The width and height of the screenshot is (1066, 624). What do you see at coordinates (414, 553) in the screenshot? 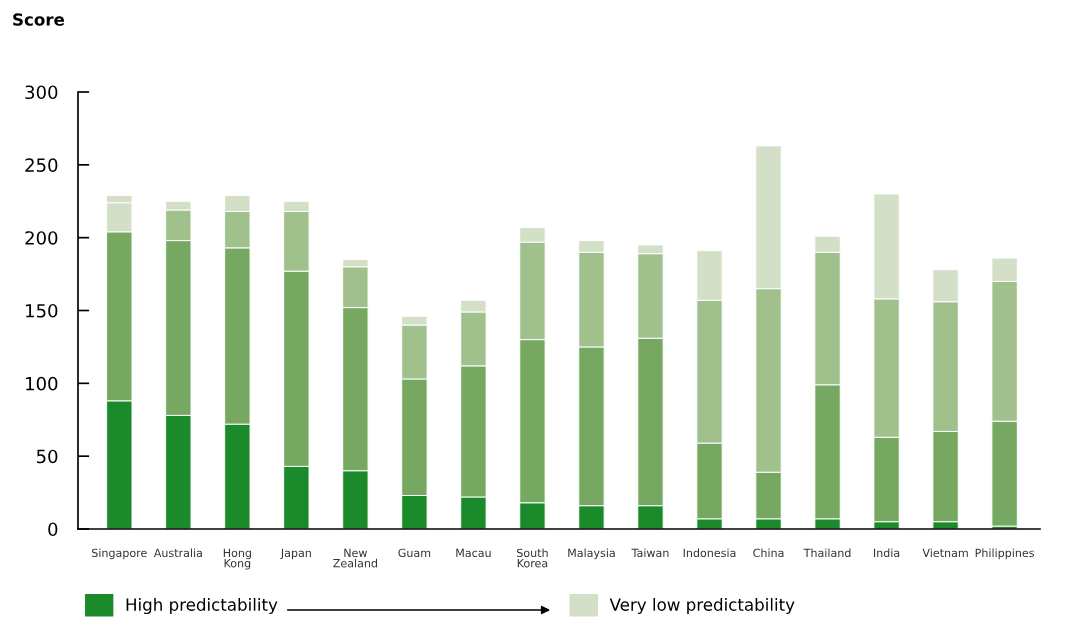
I see `x-tick-label: Guam` at bounding box center [414, 553].